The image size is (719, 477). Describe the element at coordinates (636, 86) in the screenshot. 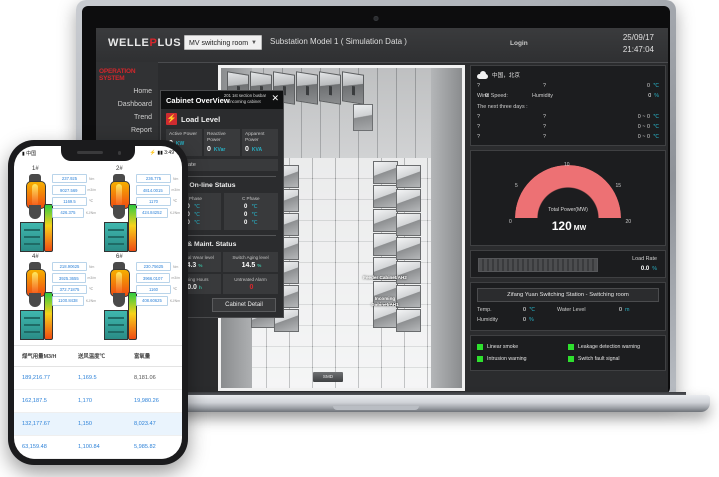

I see `weather-temp-now: 0 ℃` at that location.